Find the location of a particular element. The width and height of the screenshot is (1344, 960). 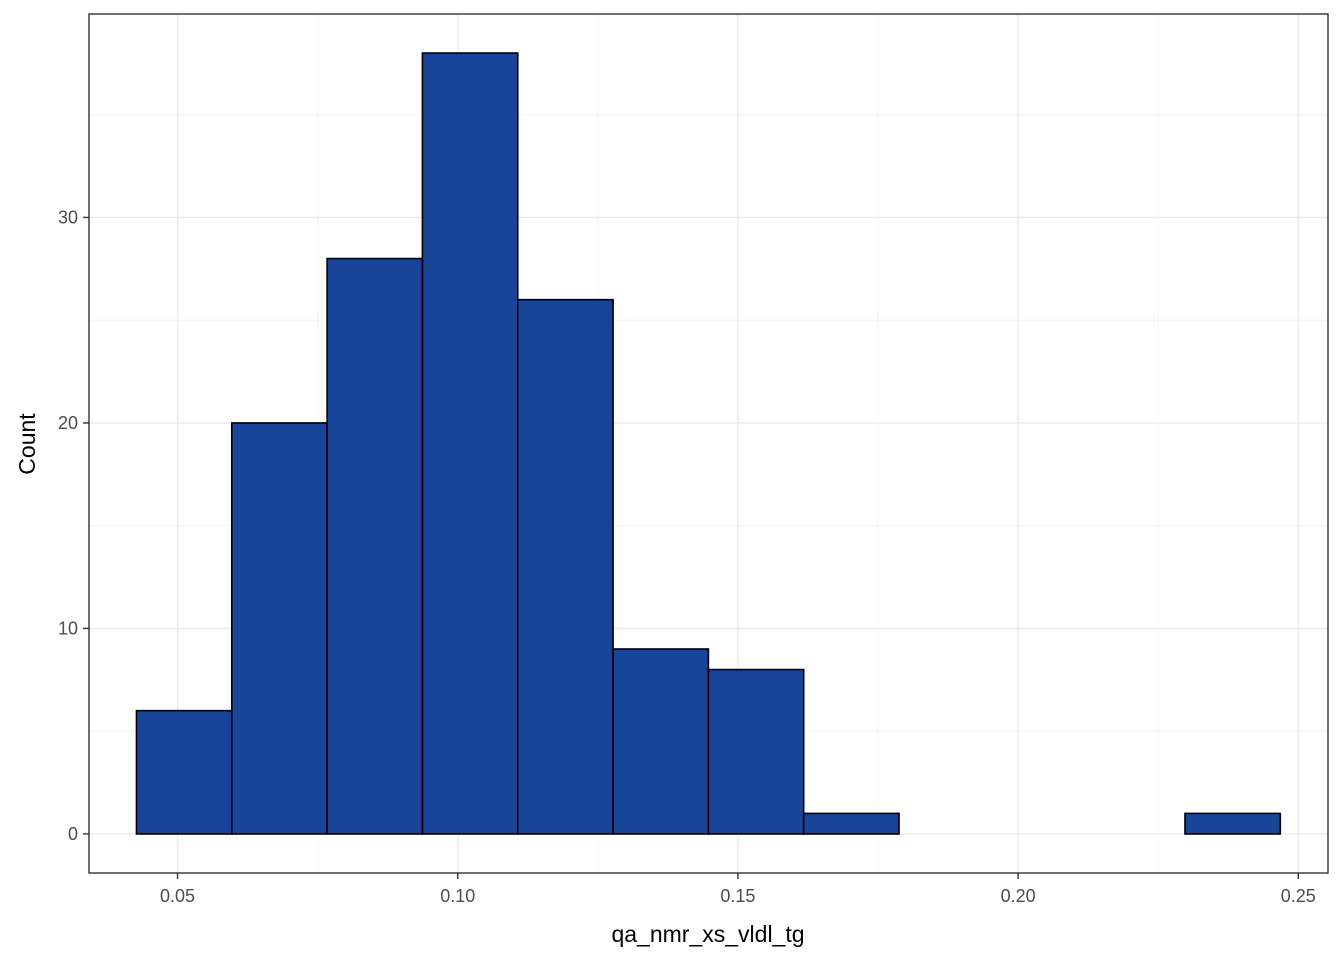

x-tick-label: 0.05 is located at coordinates (177, 896).